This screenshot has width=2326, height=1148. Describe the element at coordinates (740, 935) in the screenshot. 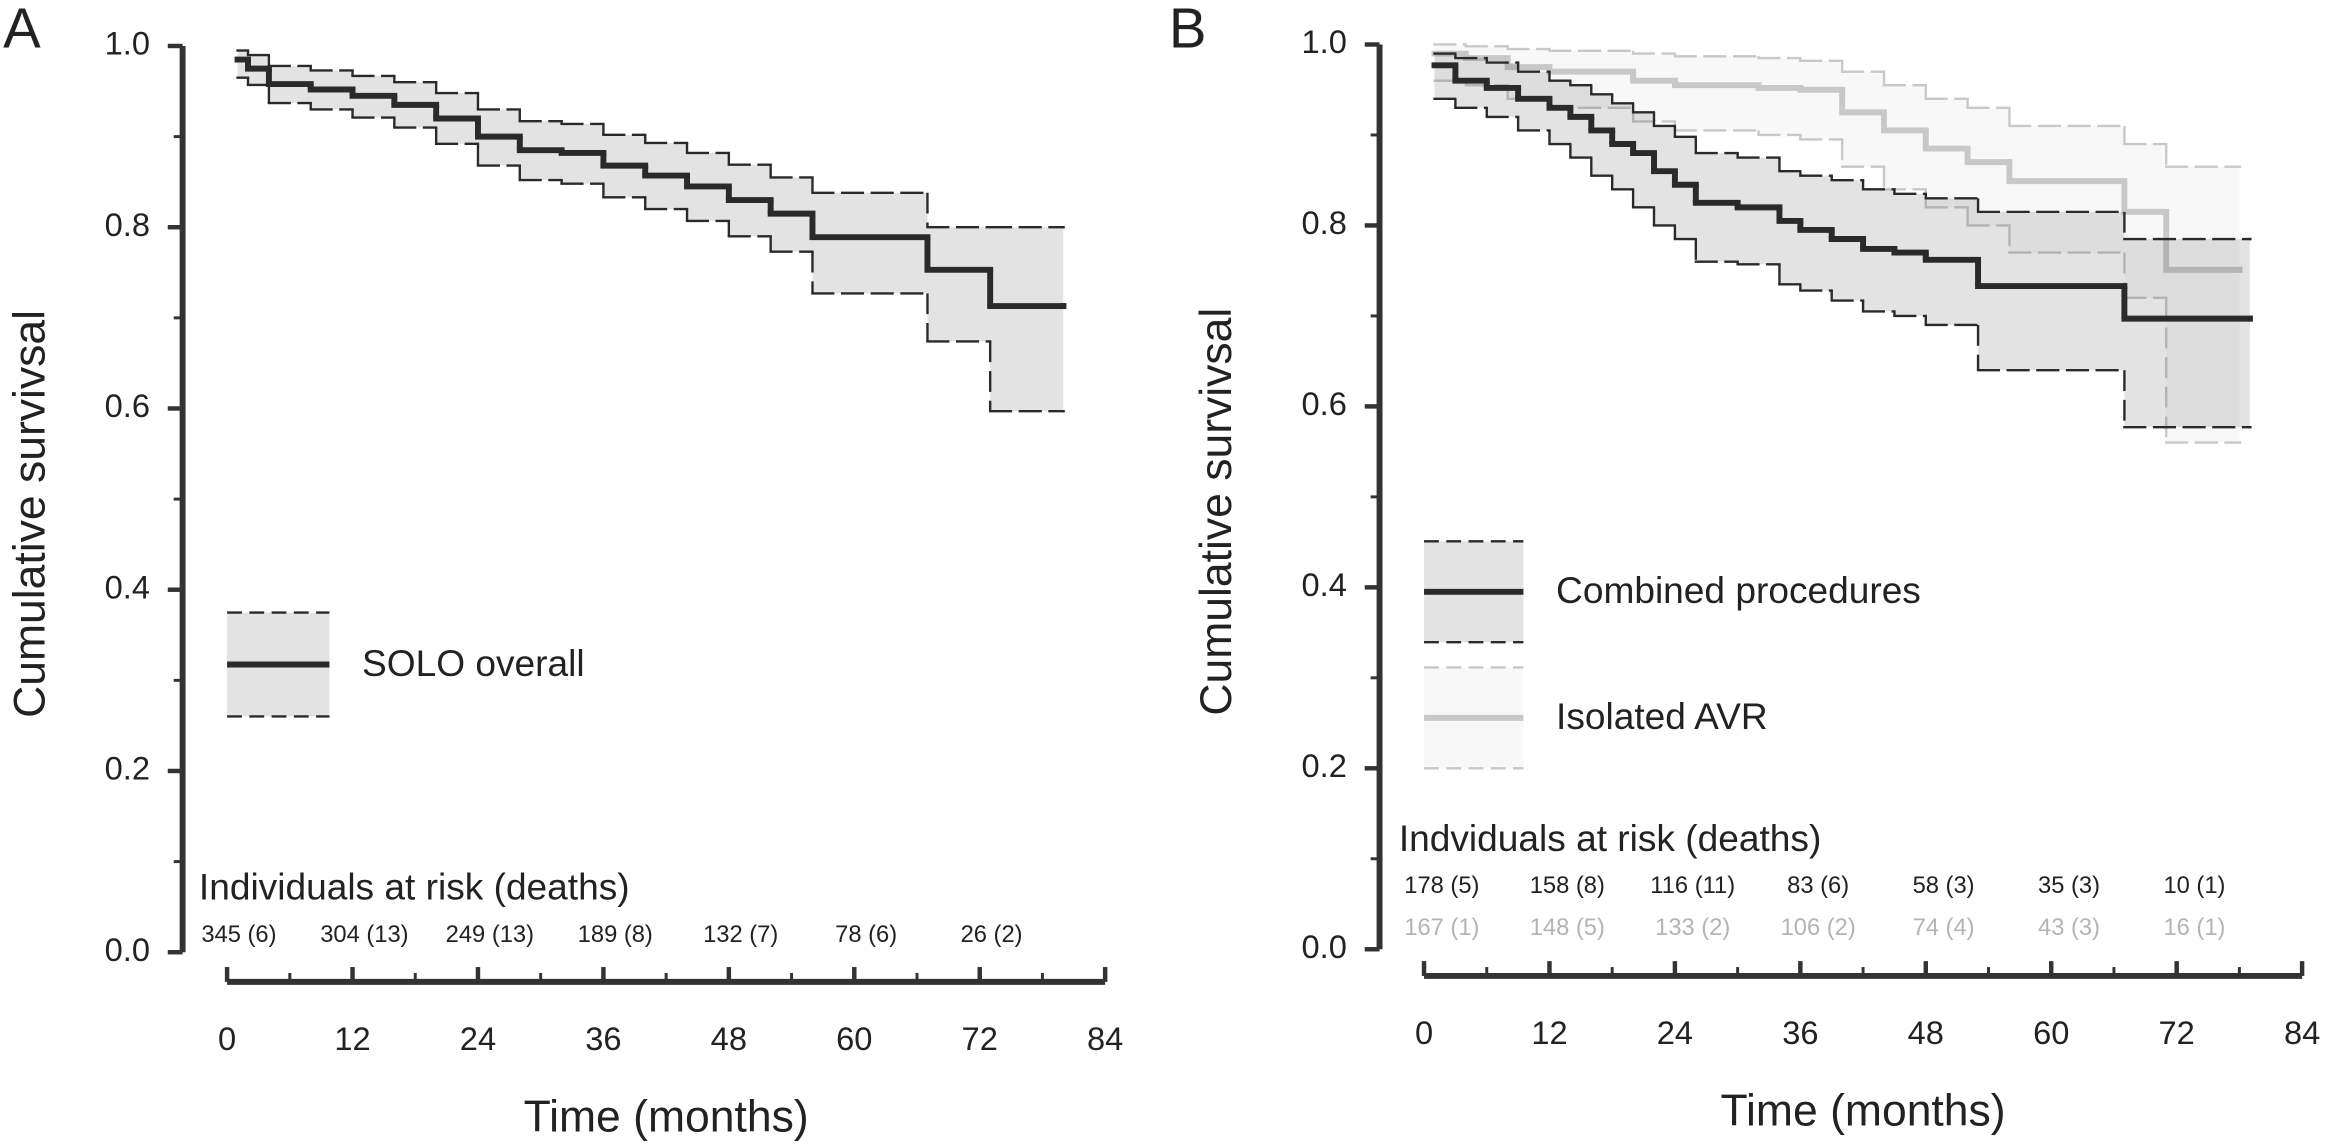

I see `risk-count: 132 (7)` at that location.